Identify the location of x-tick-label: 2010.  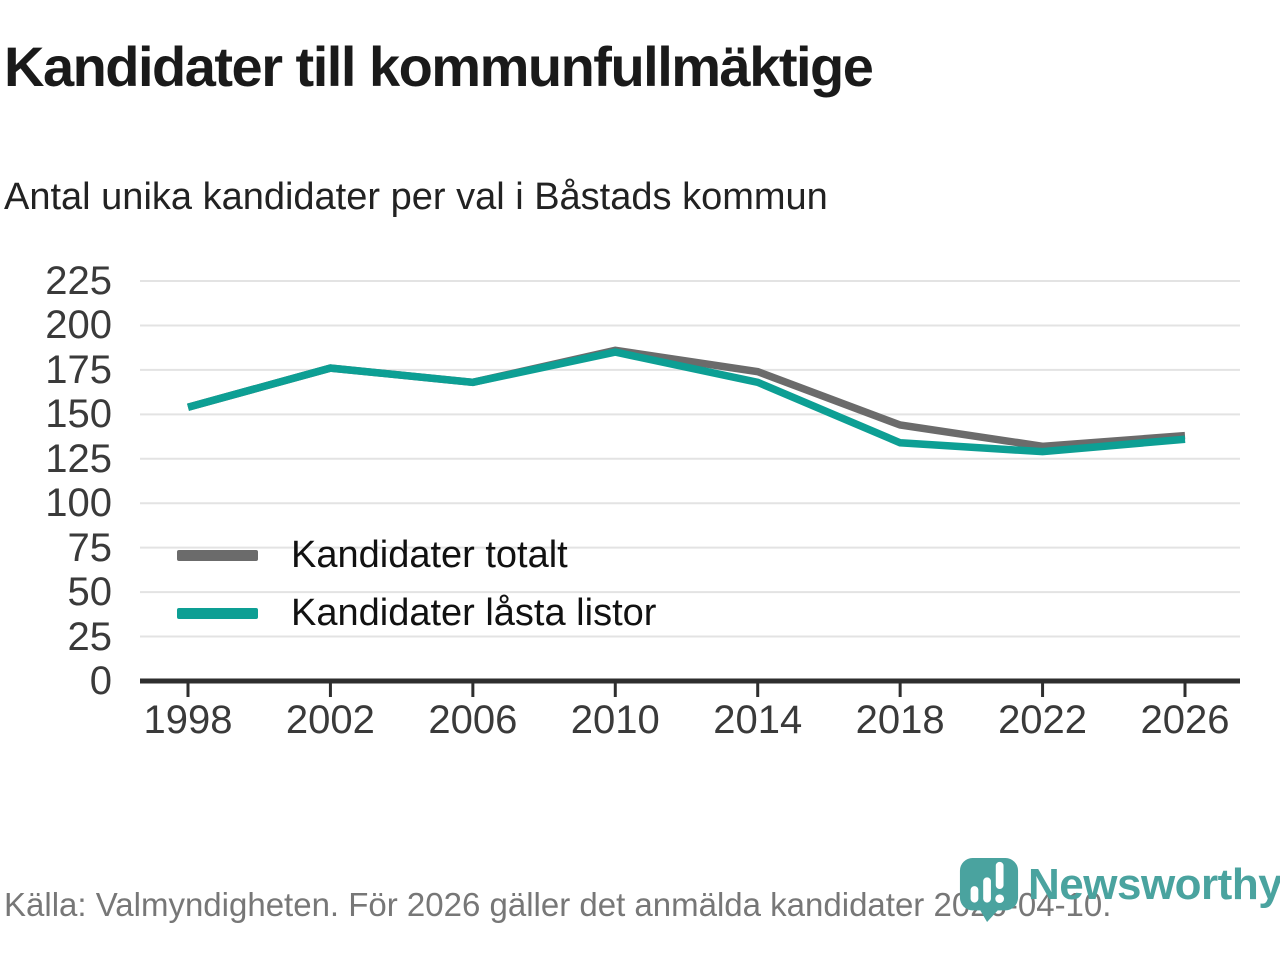
(615, 720).